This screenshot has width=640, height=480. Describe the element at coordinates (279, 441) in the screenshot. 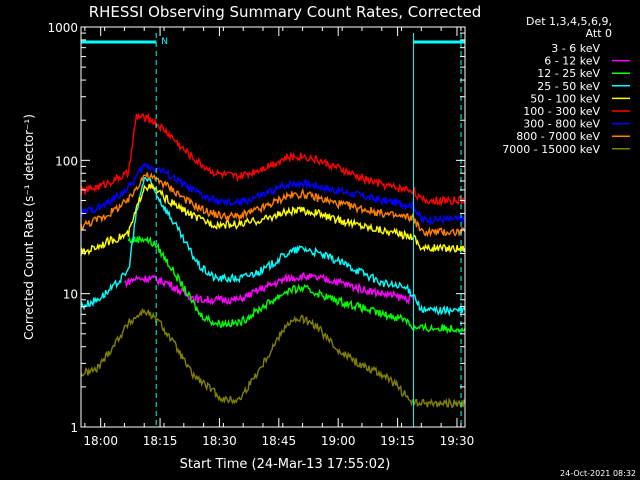

I see `x-tick-label-3: 18:45` at that location.